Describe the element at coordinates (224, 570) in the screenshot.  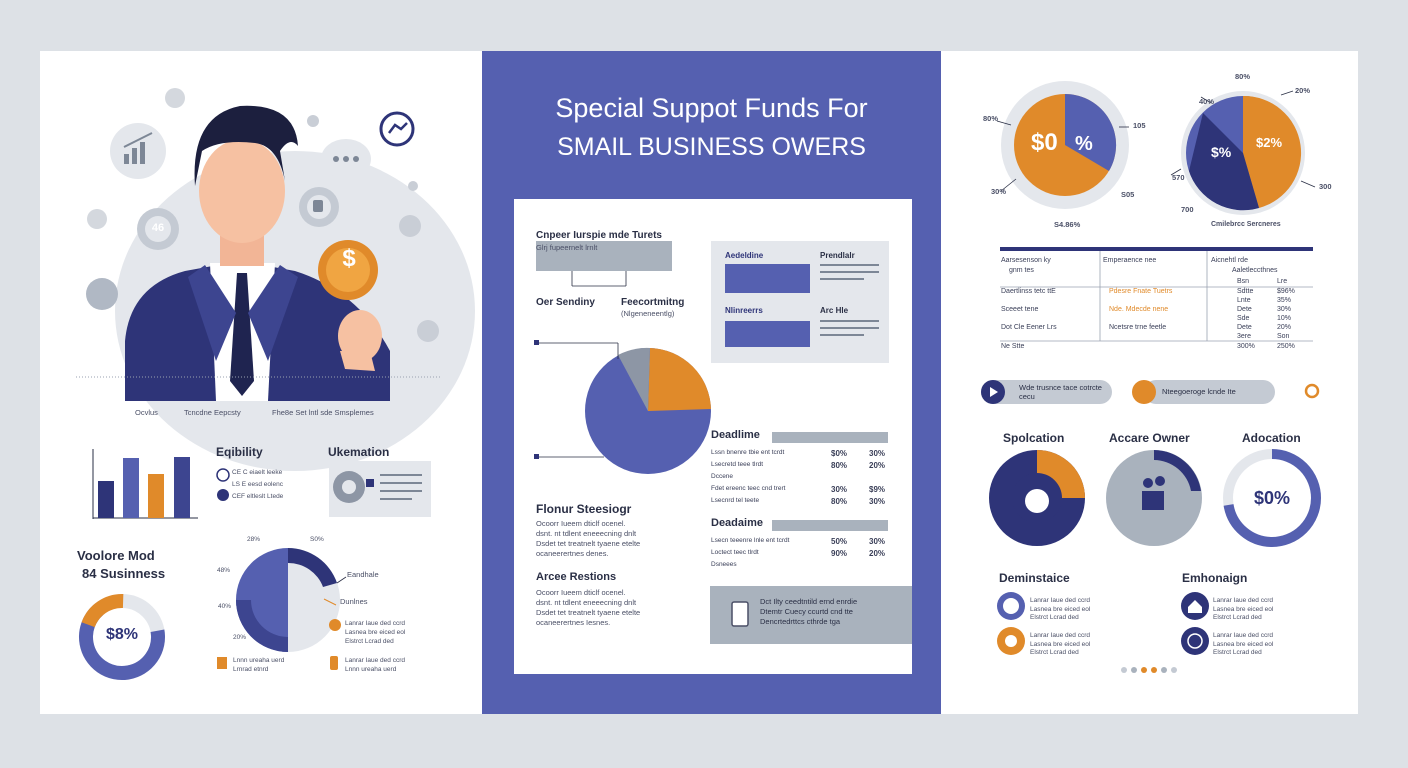
I see `semi-chart-label: 48%` at that location.